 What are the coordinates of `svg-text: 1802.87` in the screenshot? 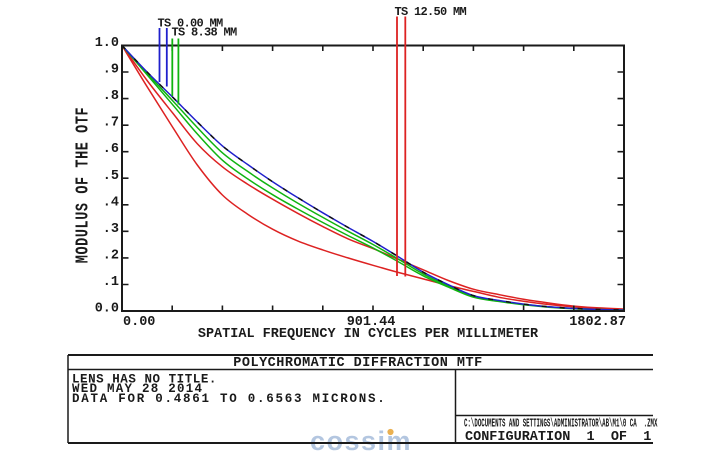 It's located at (597, 322).